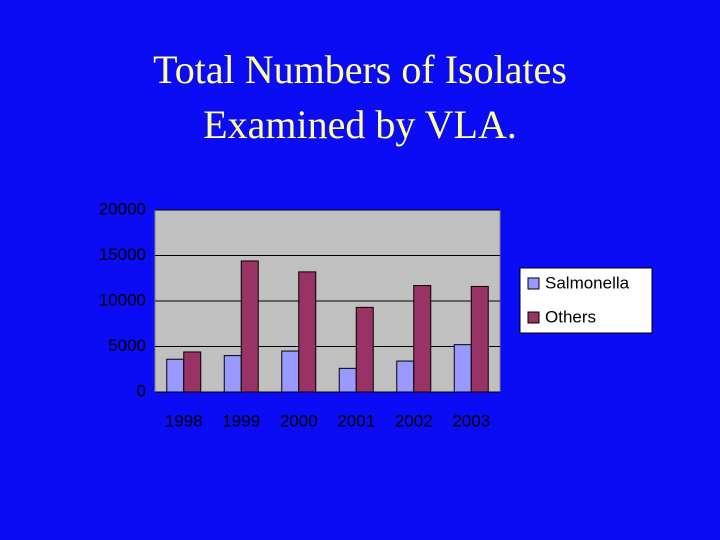 The image size is (720, 540). I want to click on y-tick-label: 20000, so click(122, 208).